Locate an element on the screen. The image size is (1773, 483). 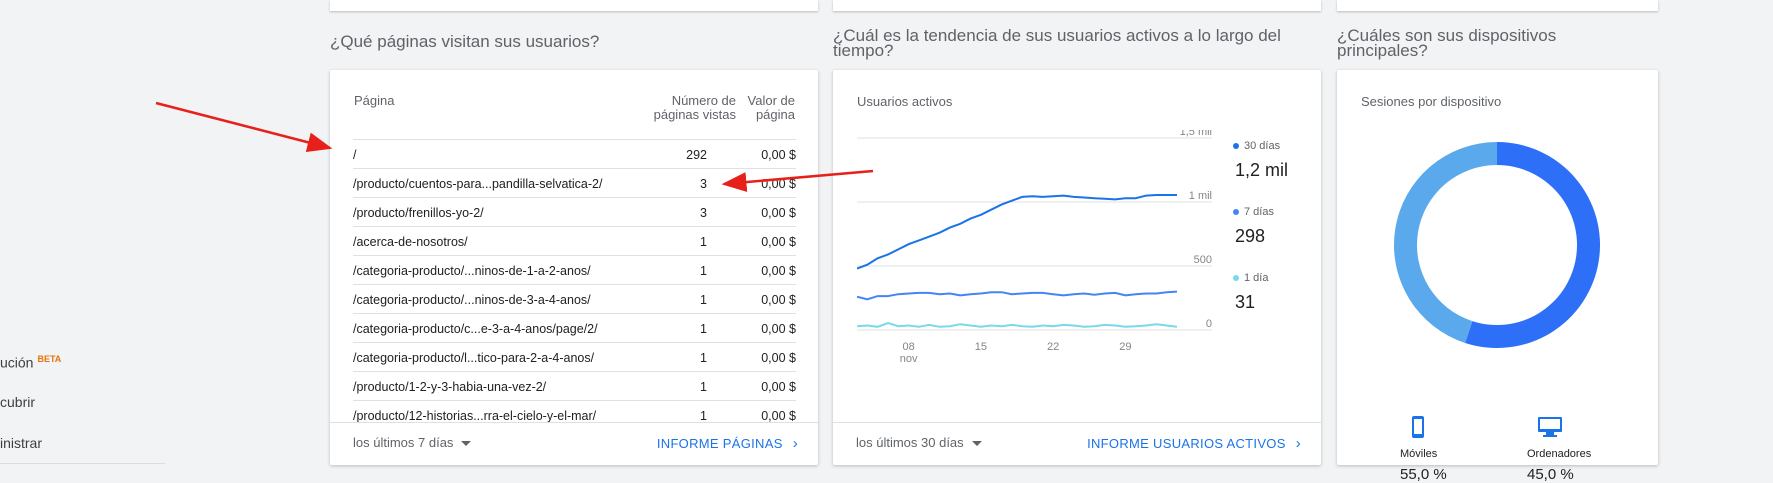
column-header-value: Valor de página is located at coordinates (771, 107).